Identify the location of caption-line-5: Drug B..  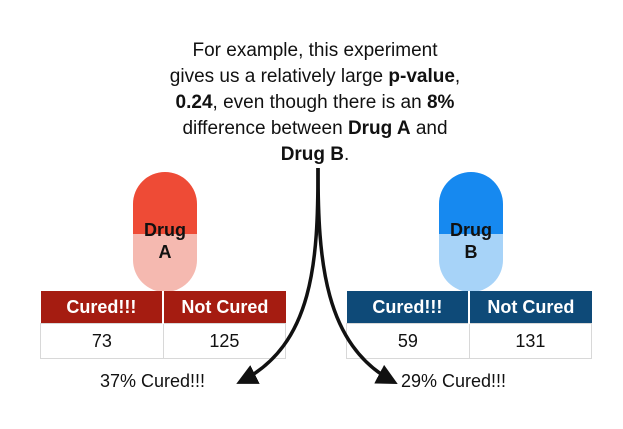
(315, 154).